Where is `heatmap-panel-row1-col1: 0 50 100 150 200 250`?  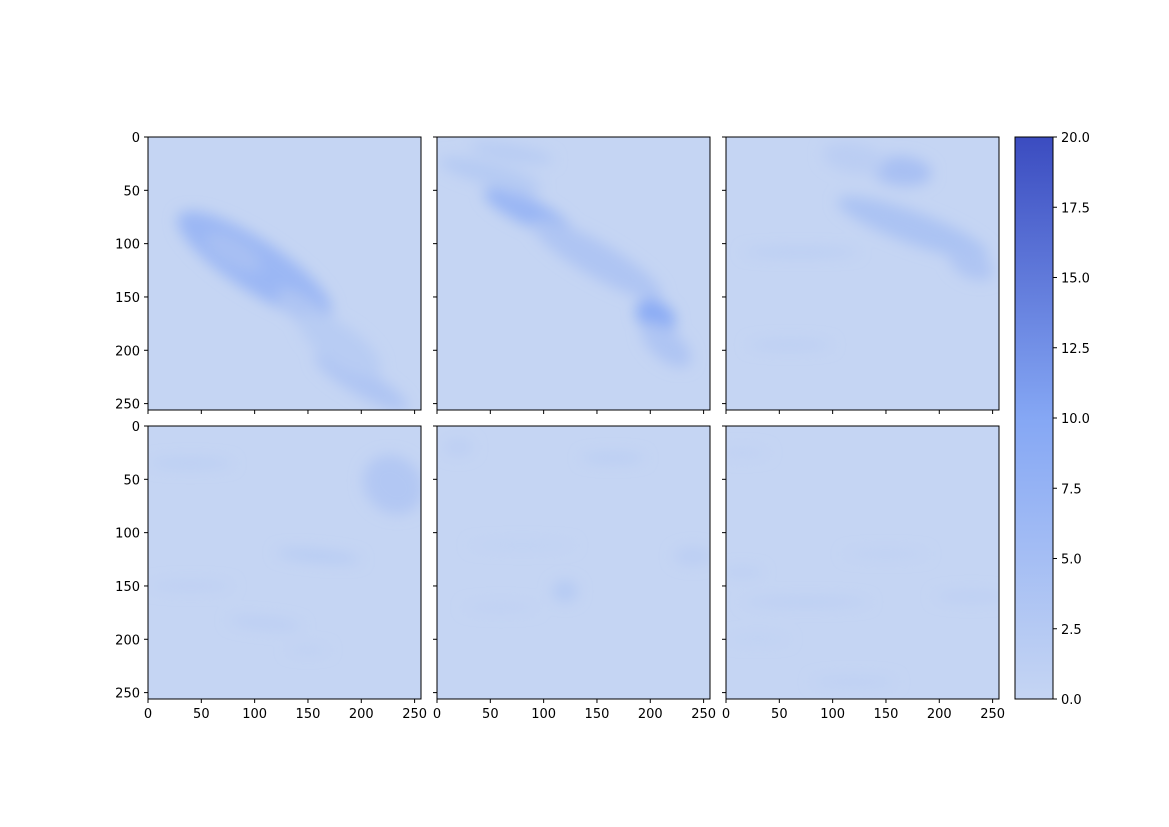
heatmap-panel-row1-col1: 0 50 100 150 200 250 is located at coordinates (268, 272).